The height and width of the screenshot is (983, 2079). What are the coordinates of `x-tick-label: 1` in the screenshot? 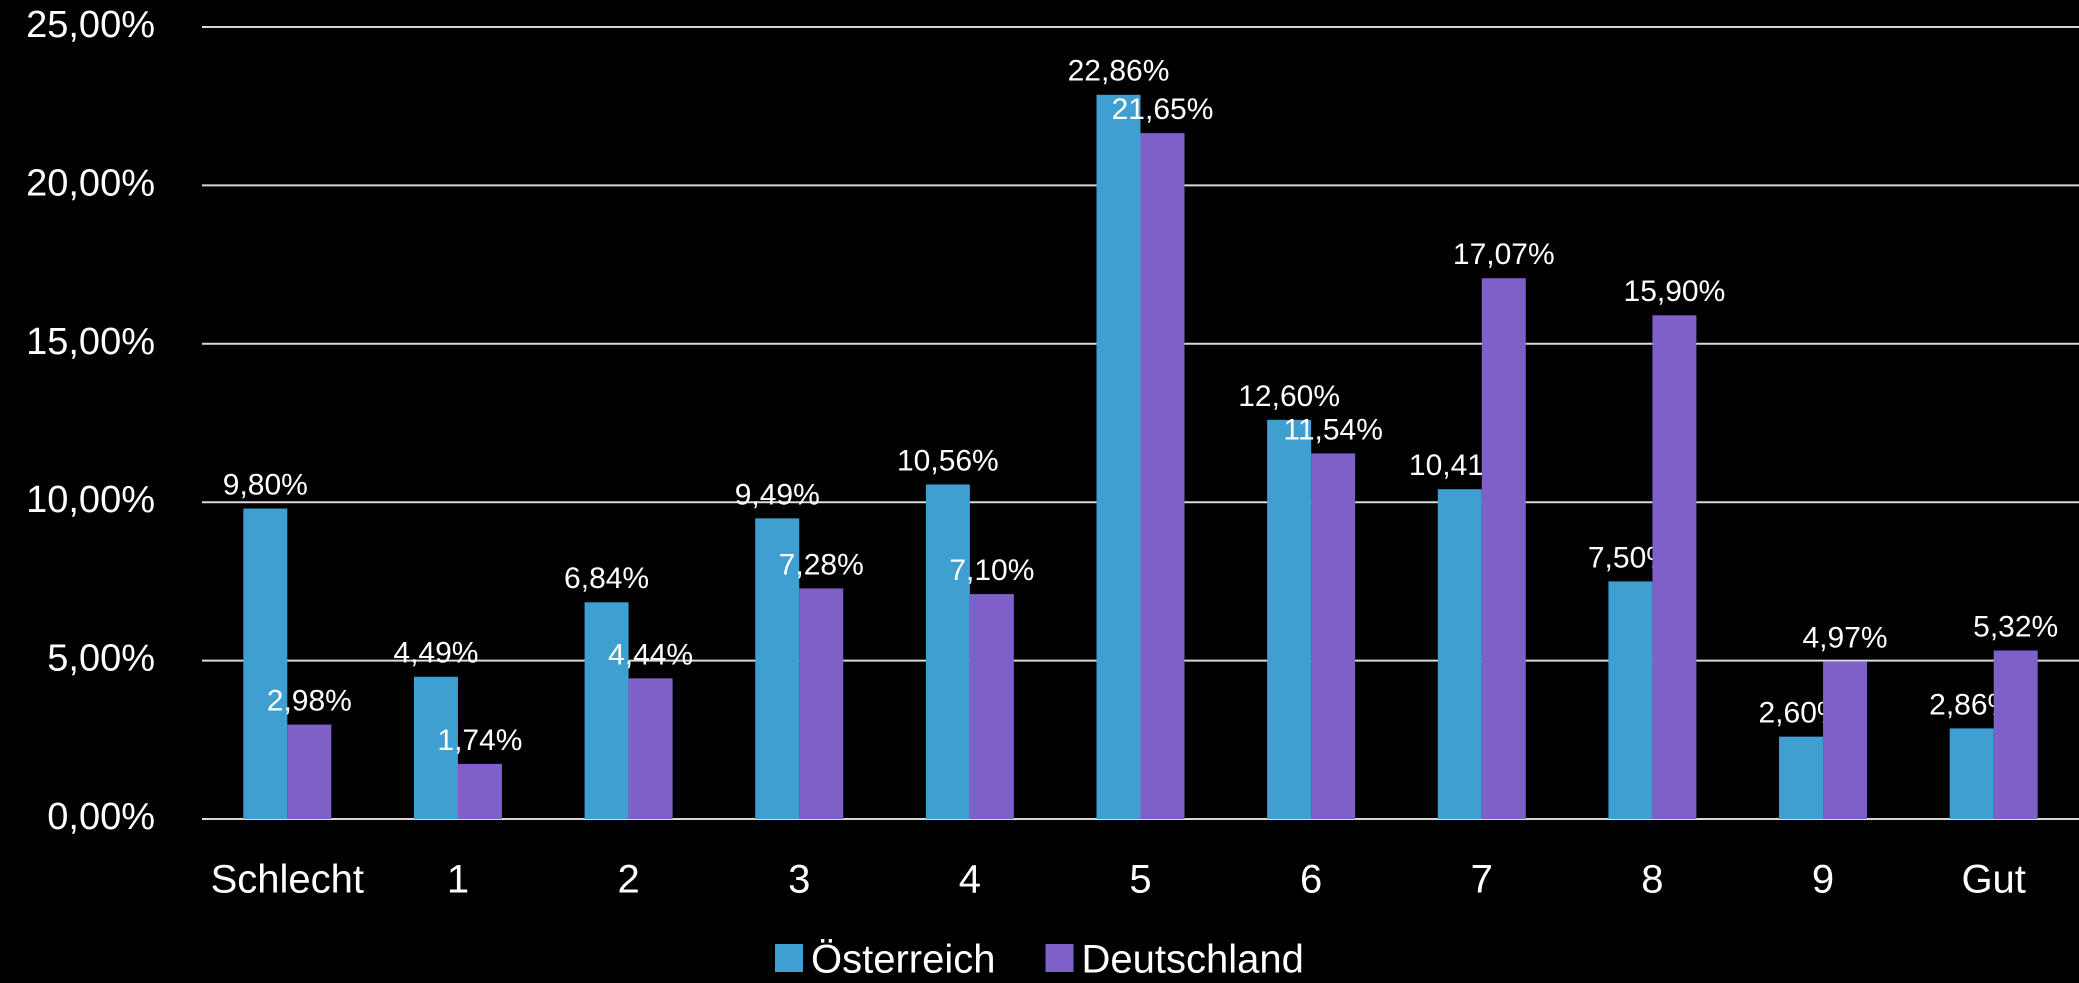 It's located at (458, 880).